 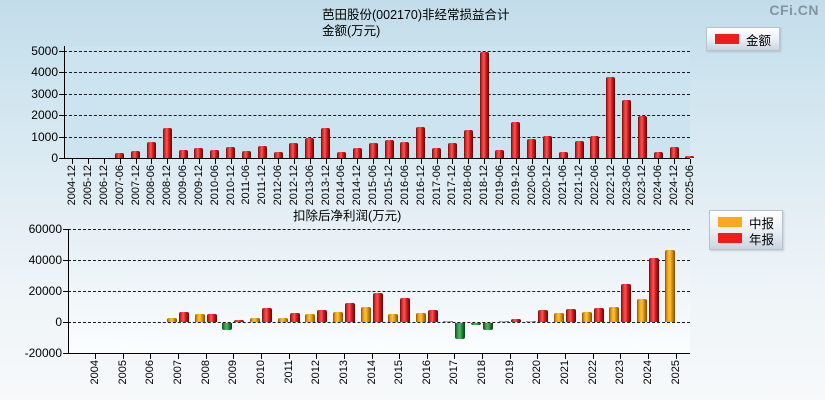 I want to click on legend-label: 中报, so click(x=762, y=223).